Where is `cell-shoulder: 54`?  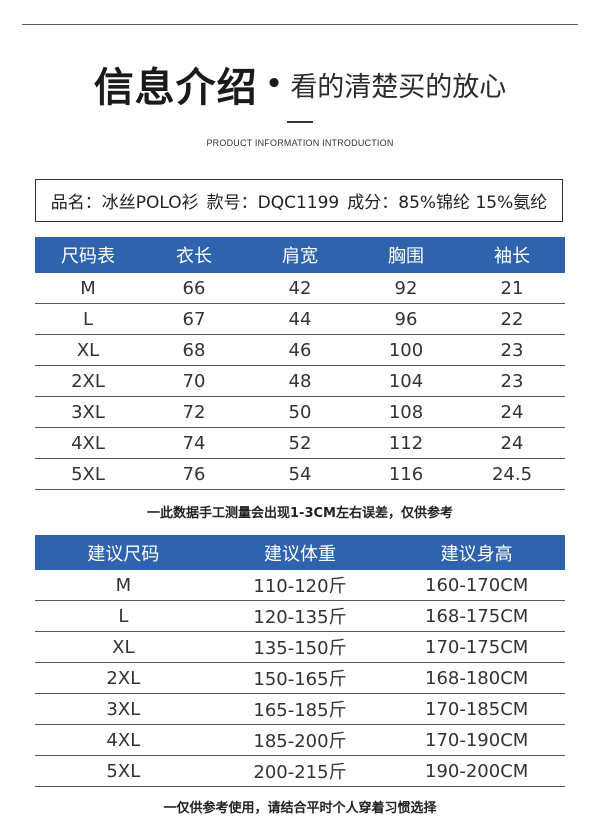 cell-shoulder: 54 is located at coordinates (300, 474).